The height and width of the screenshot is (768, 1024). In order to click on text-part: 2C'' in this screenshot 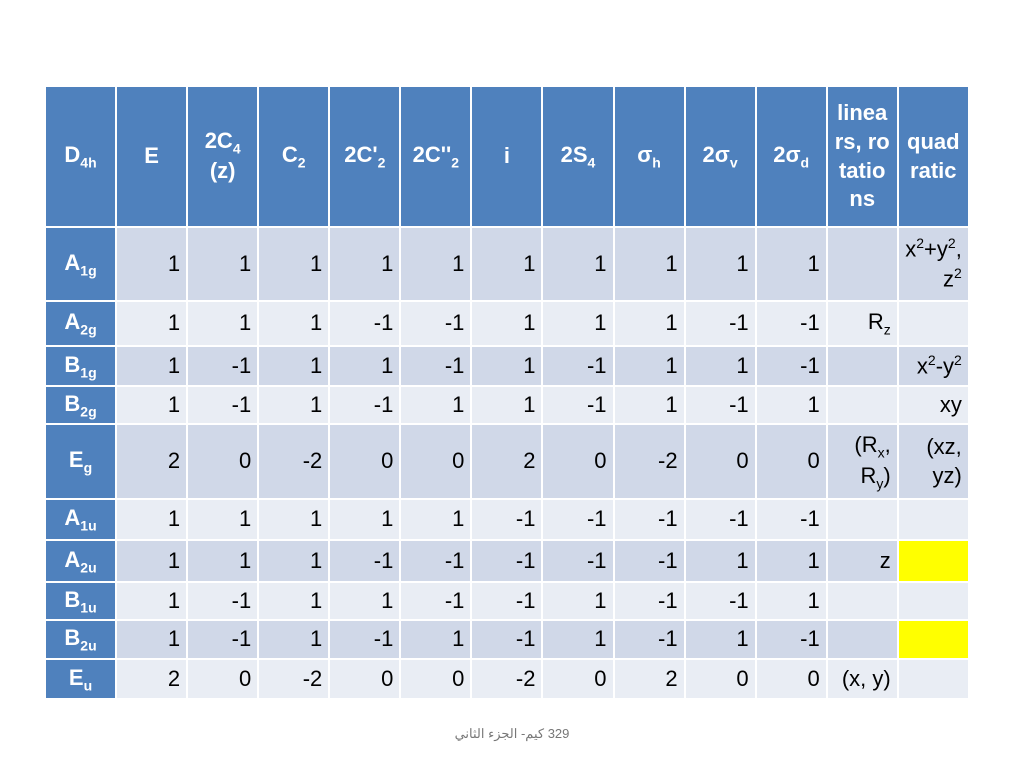, I will do `click(432, 155)`.